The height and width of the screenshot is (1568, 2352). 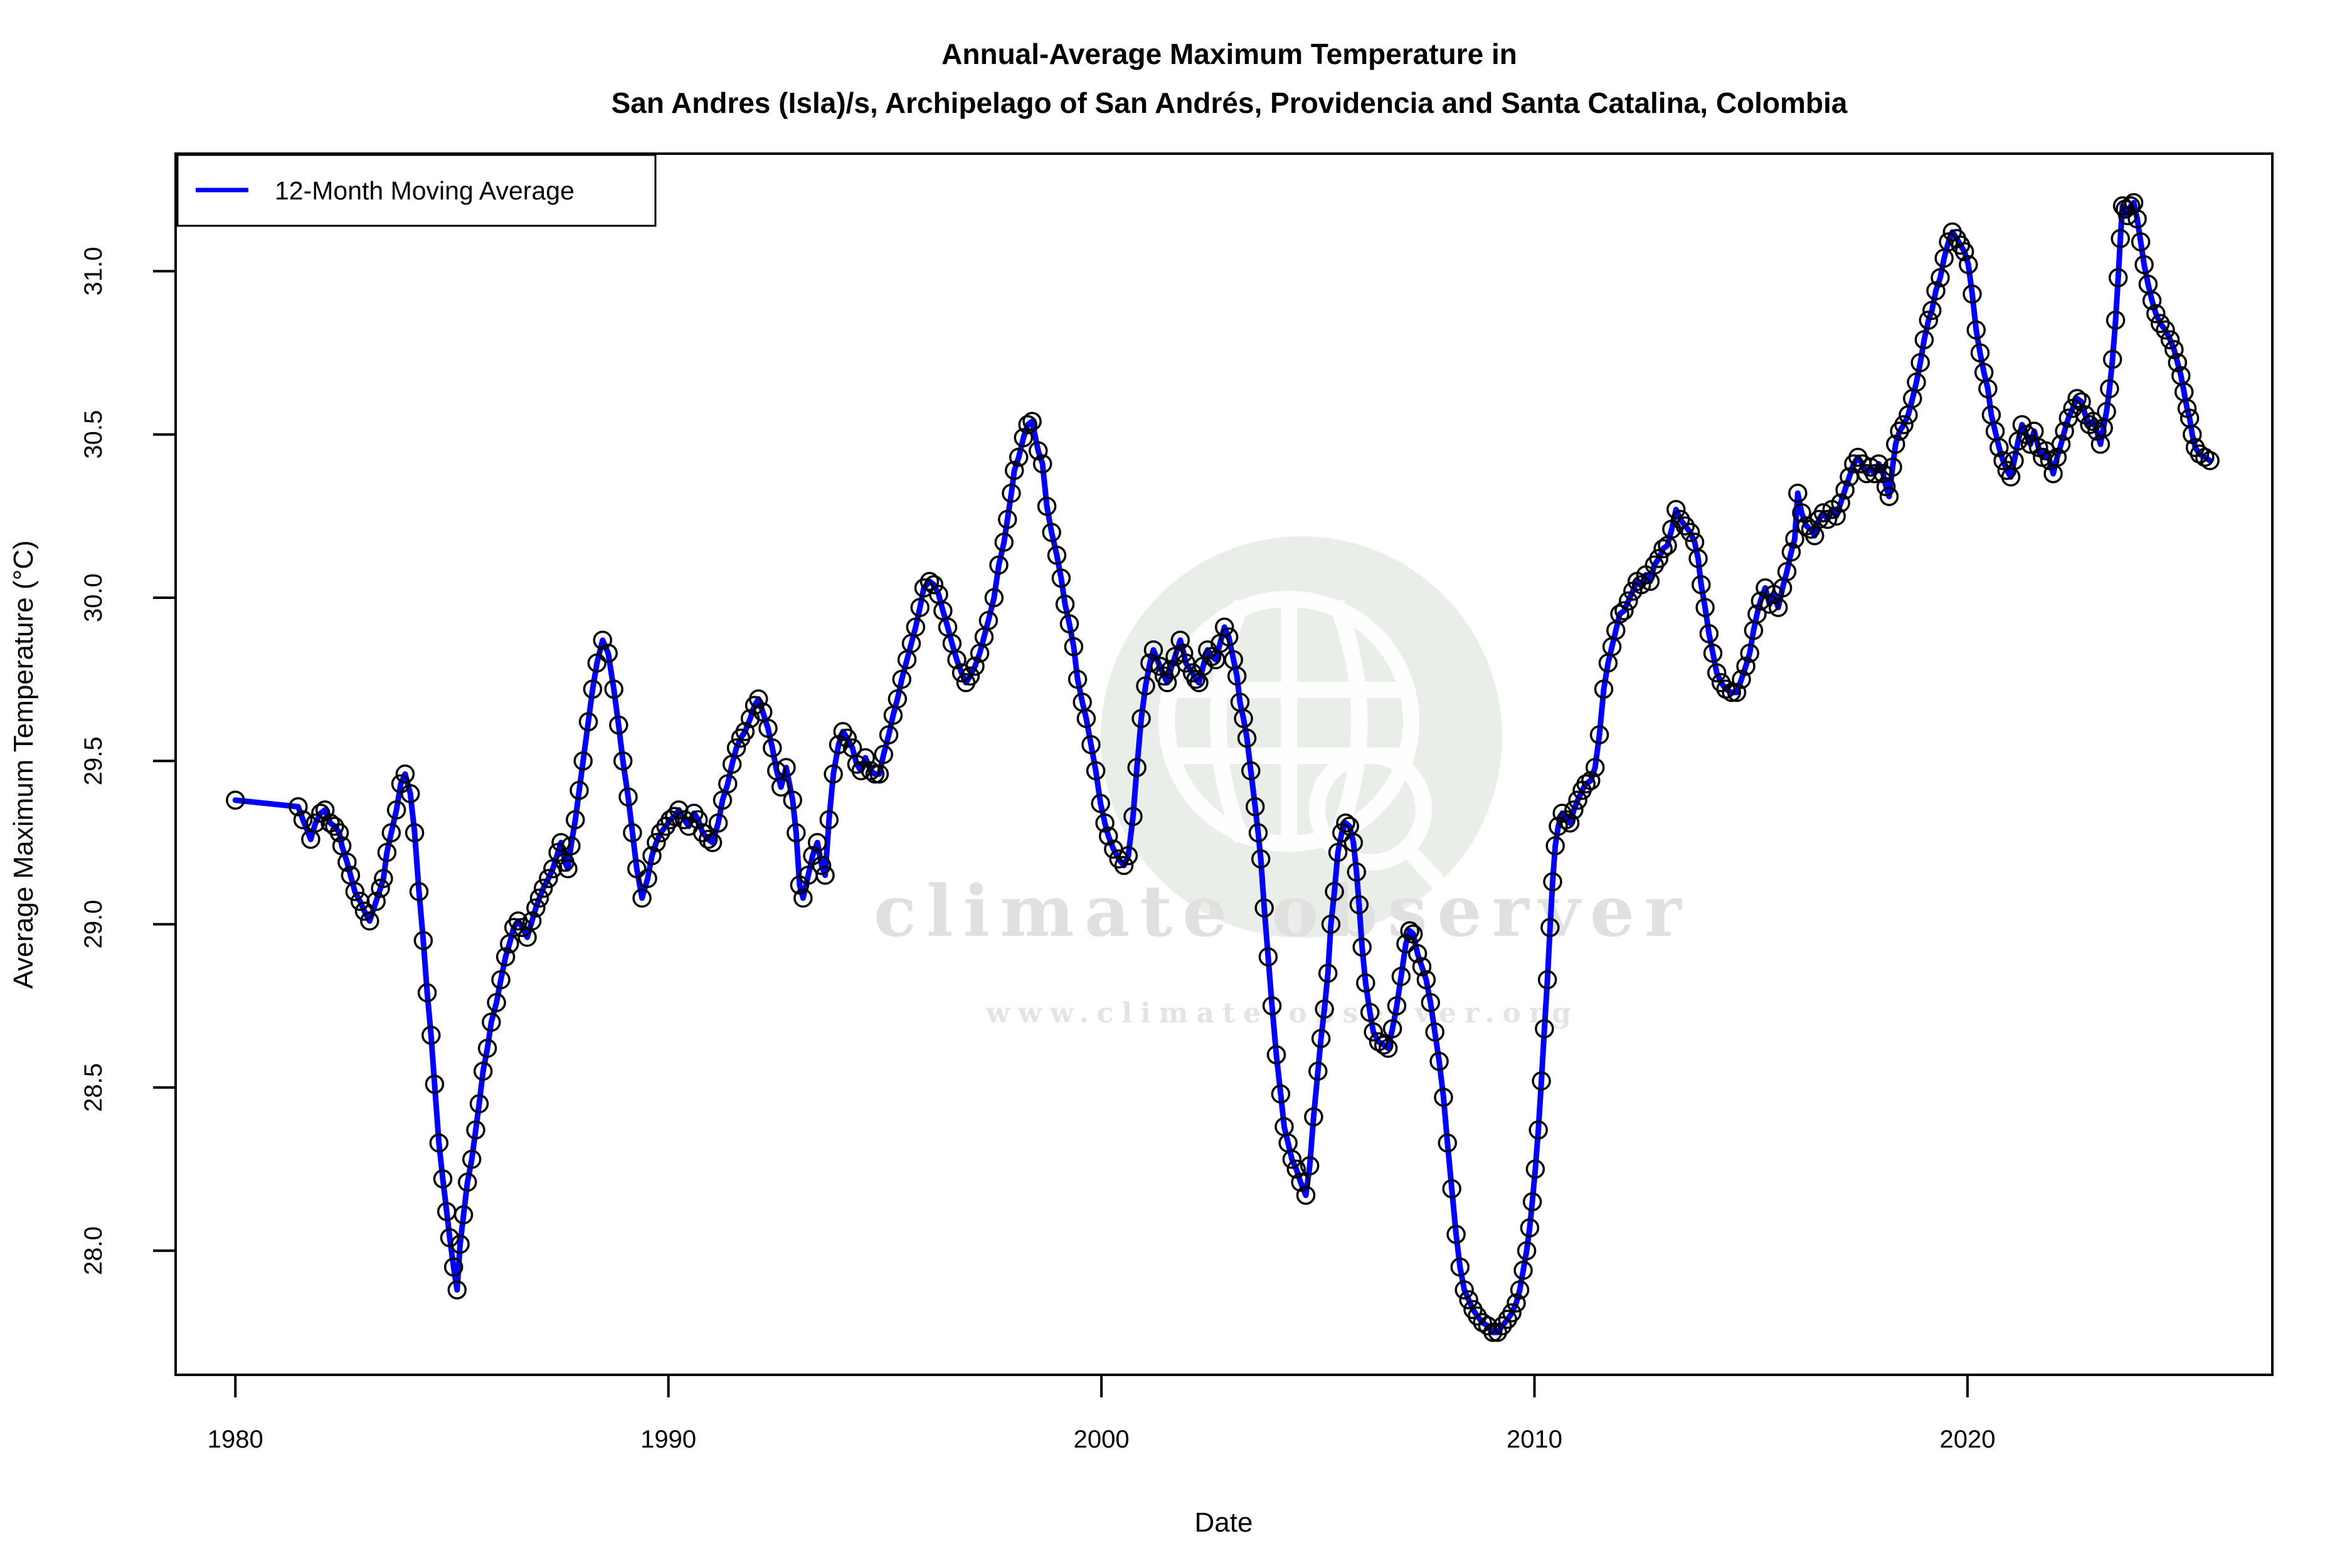 I want to click on watermark-url-text: www.climate-observer.org, so click(x=1282, y=1013).